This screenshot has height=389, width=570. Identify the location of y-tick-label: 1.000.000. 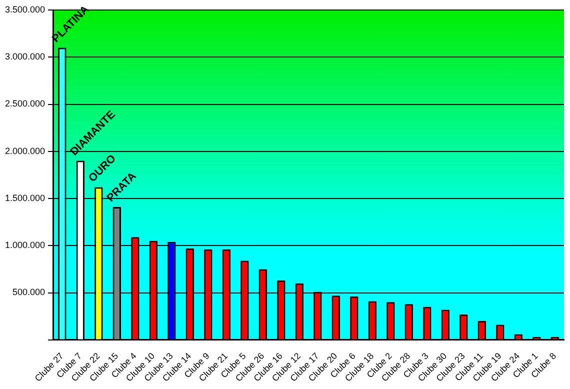
(25, 245).